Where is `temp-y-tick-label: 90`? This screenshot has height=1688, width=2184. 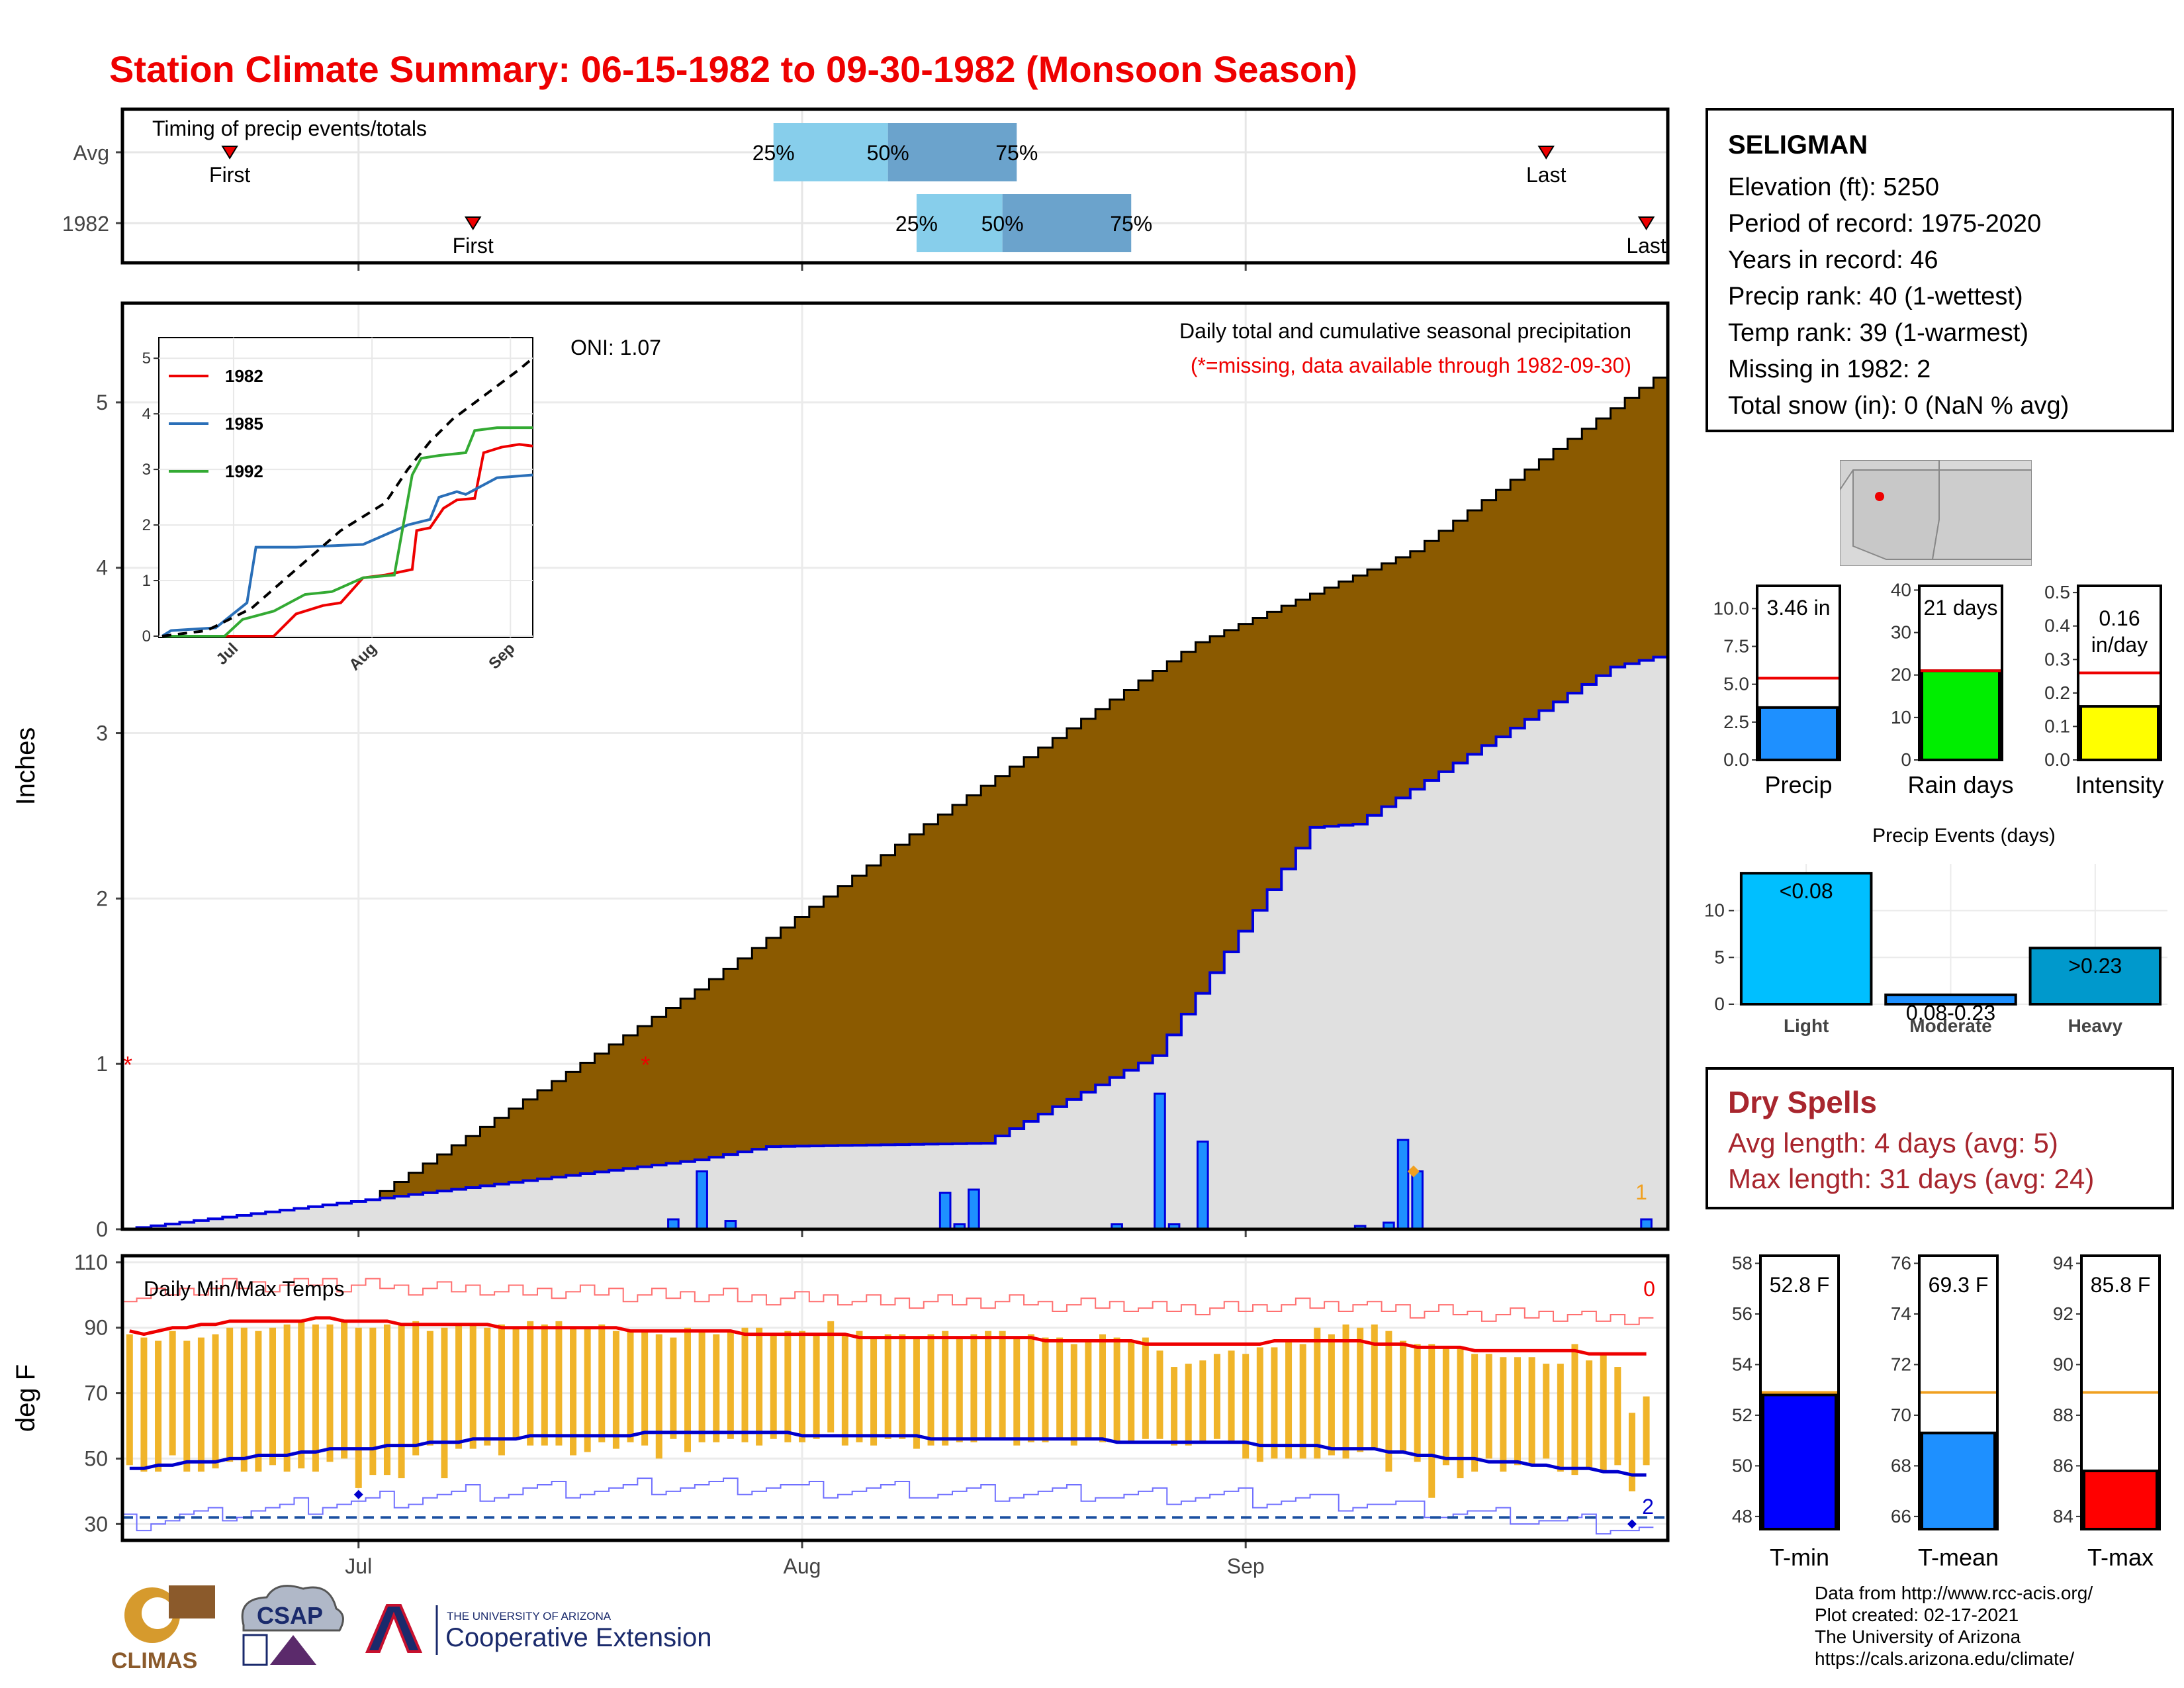 temp-y-tick-label: 90 is located at coordinates (96, 1328).